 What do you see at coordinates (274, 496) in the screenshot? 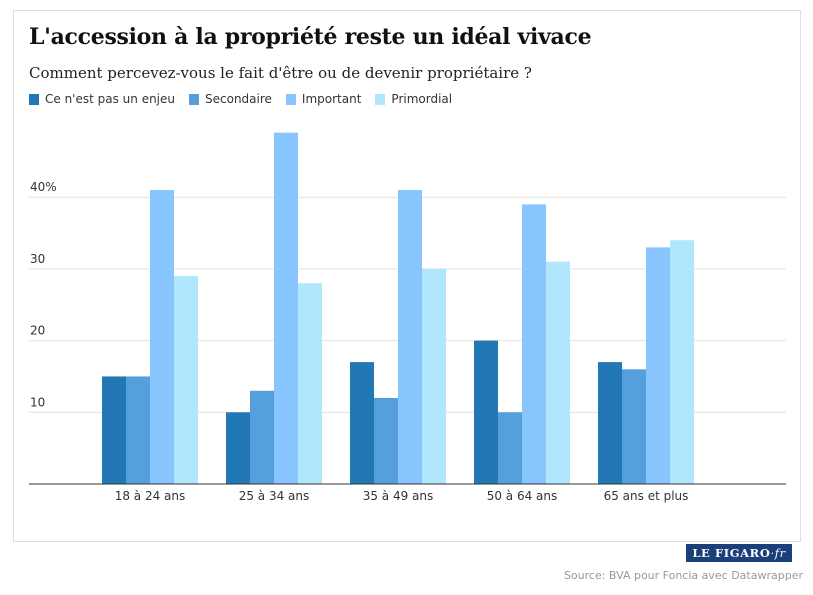
I see `x-tick-label: 25 à 34 ans` at bounding box center [274, 496].